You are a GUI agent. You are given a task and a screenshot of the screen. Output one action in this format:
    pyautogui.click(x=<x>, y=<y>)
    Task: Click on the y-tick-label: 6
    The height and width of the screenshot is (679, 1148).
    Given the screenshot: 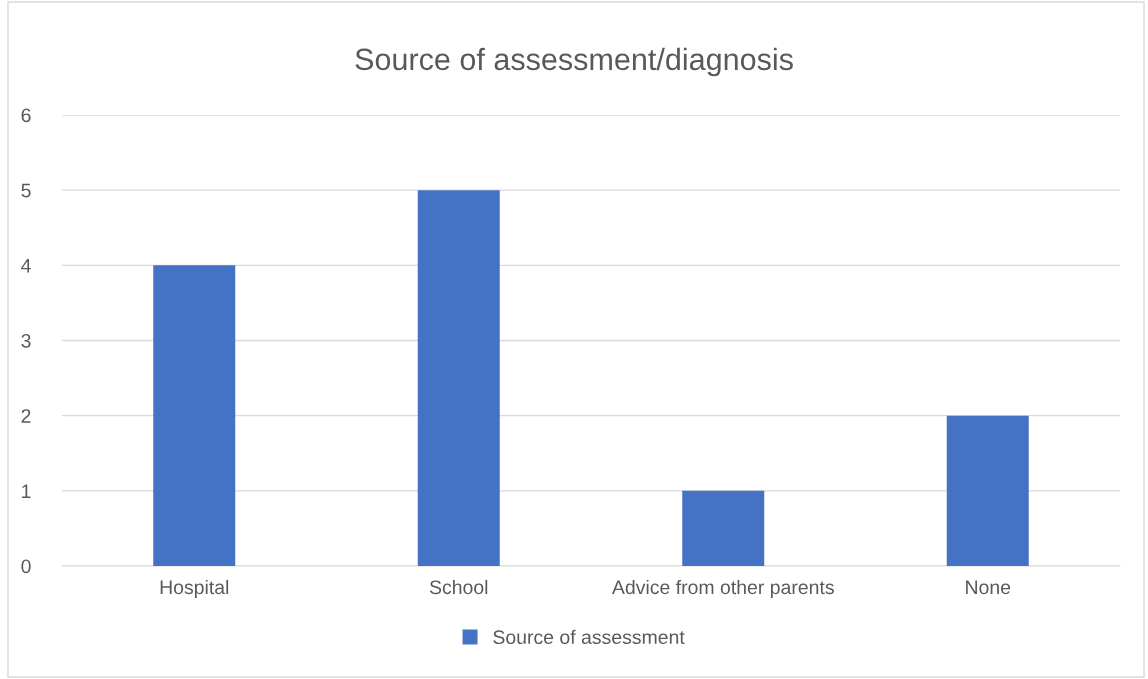 What is the action you would take?
    pyautogui.click(x=26, y=115)
    